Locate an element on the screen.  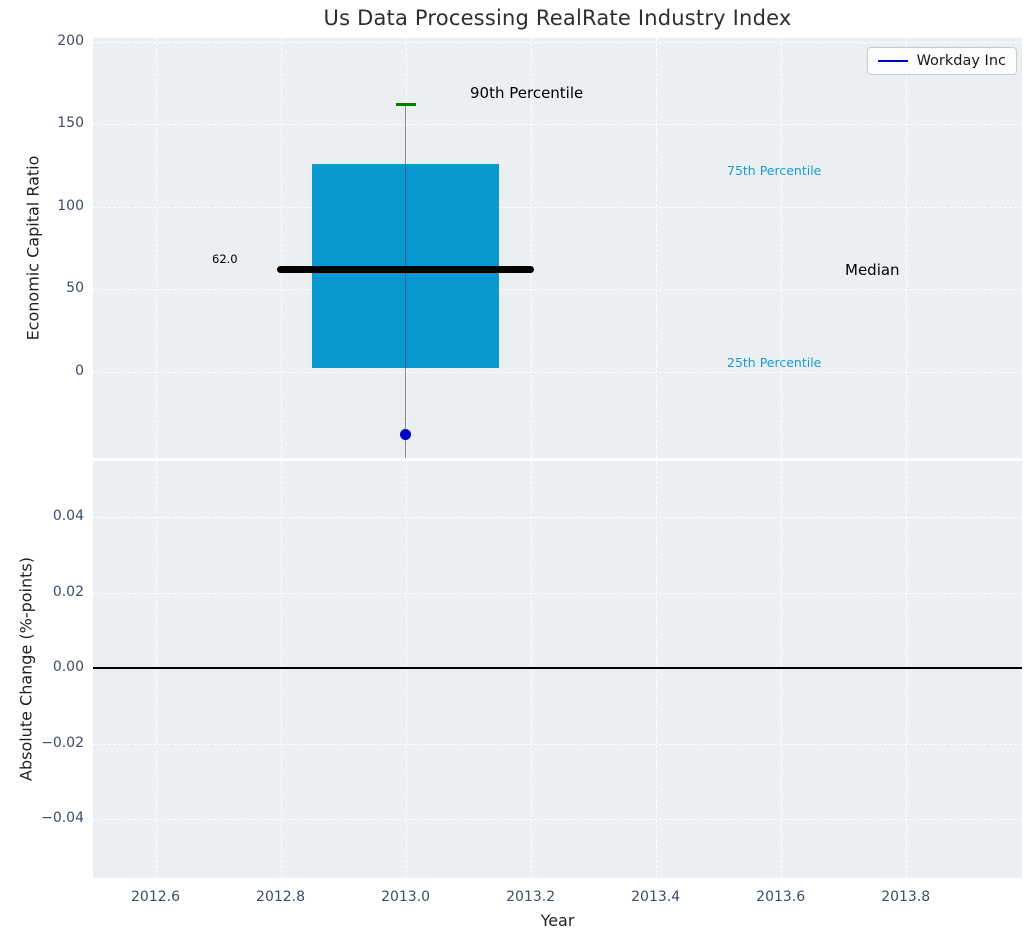
x-tick-label: 2013.6 is located at coordinates (781, 897).